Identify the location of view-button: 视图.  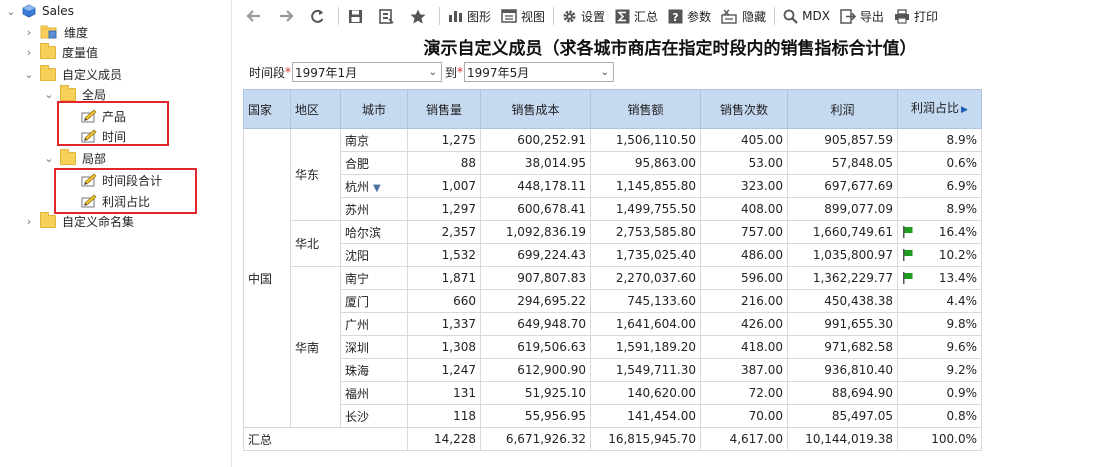
(523, 16).